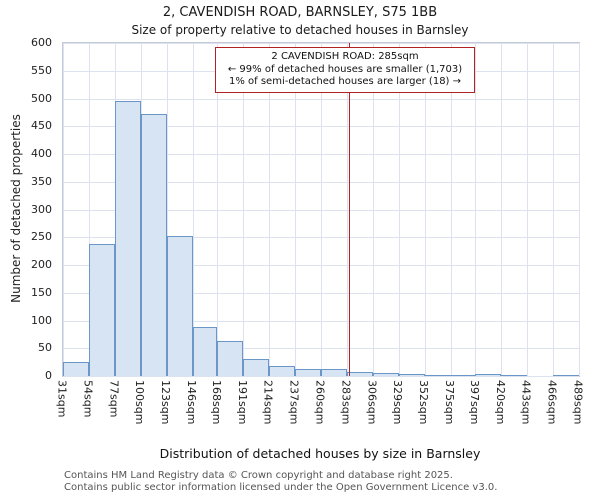 Image resolution: width=600 pixels, height=500 pixels. I want to click on y-axis-ticks: 0 50 100 150 200 250 300 350 400 450 500 550 600, so click(29, 209).